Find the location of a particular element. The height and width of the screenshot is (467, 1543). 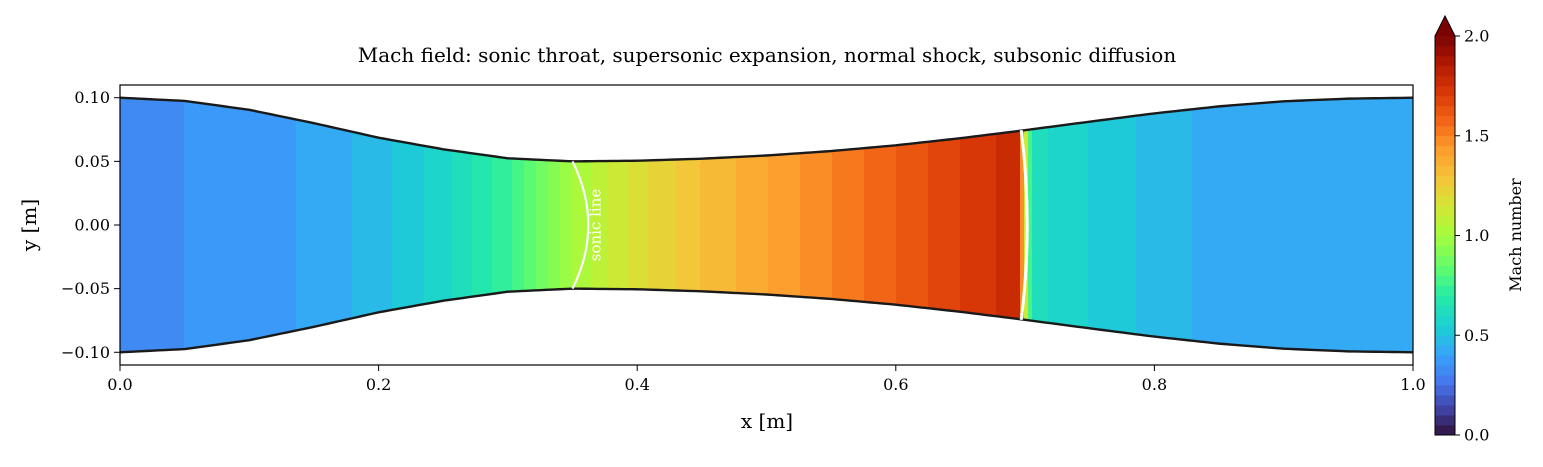

y-tick-label: 0.05 is located at coordinates (92, 161).